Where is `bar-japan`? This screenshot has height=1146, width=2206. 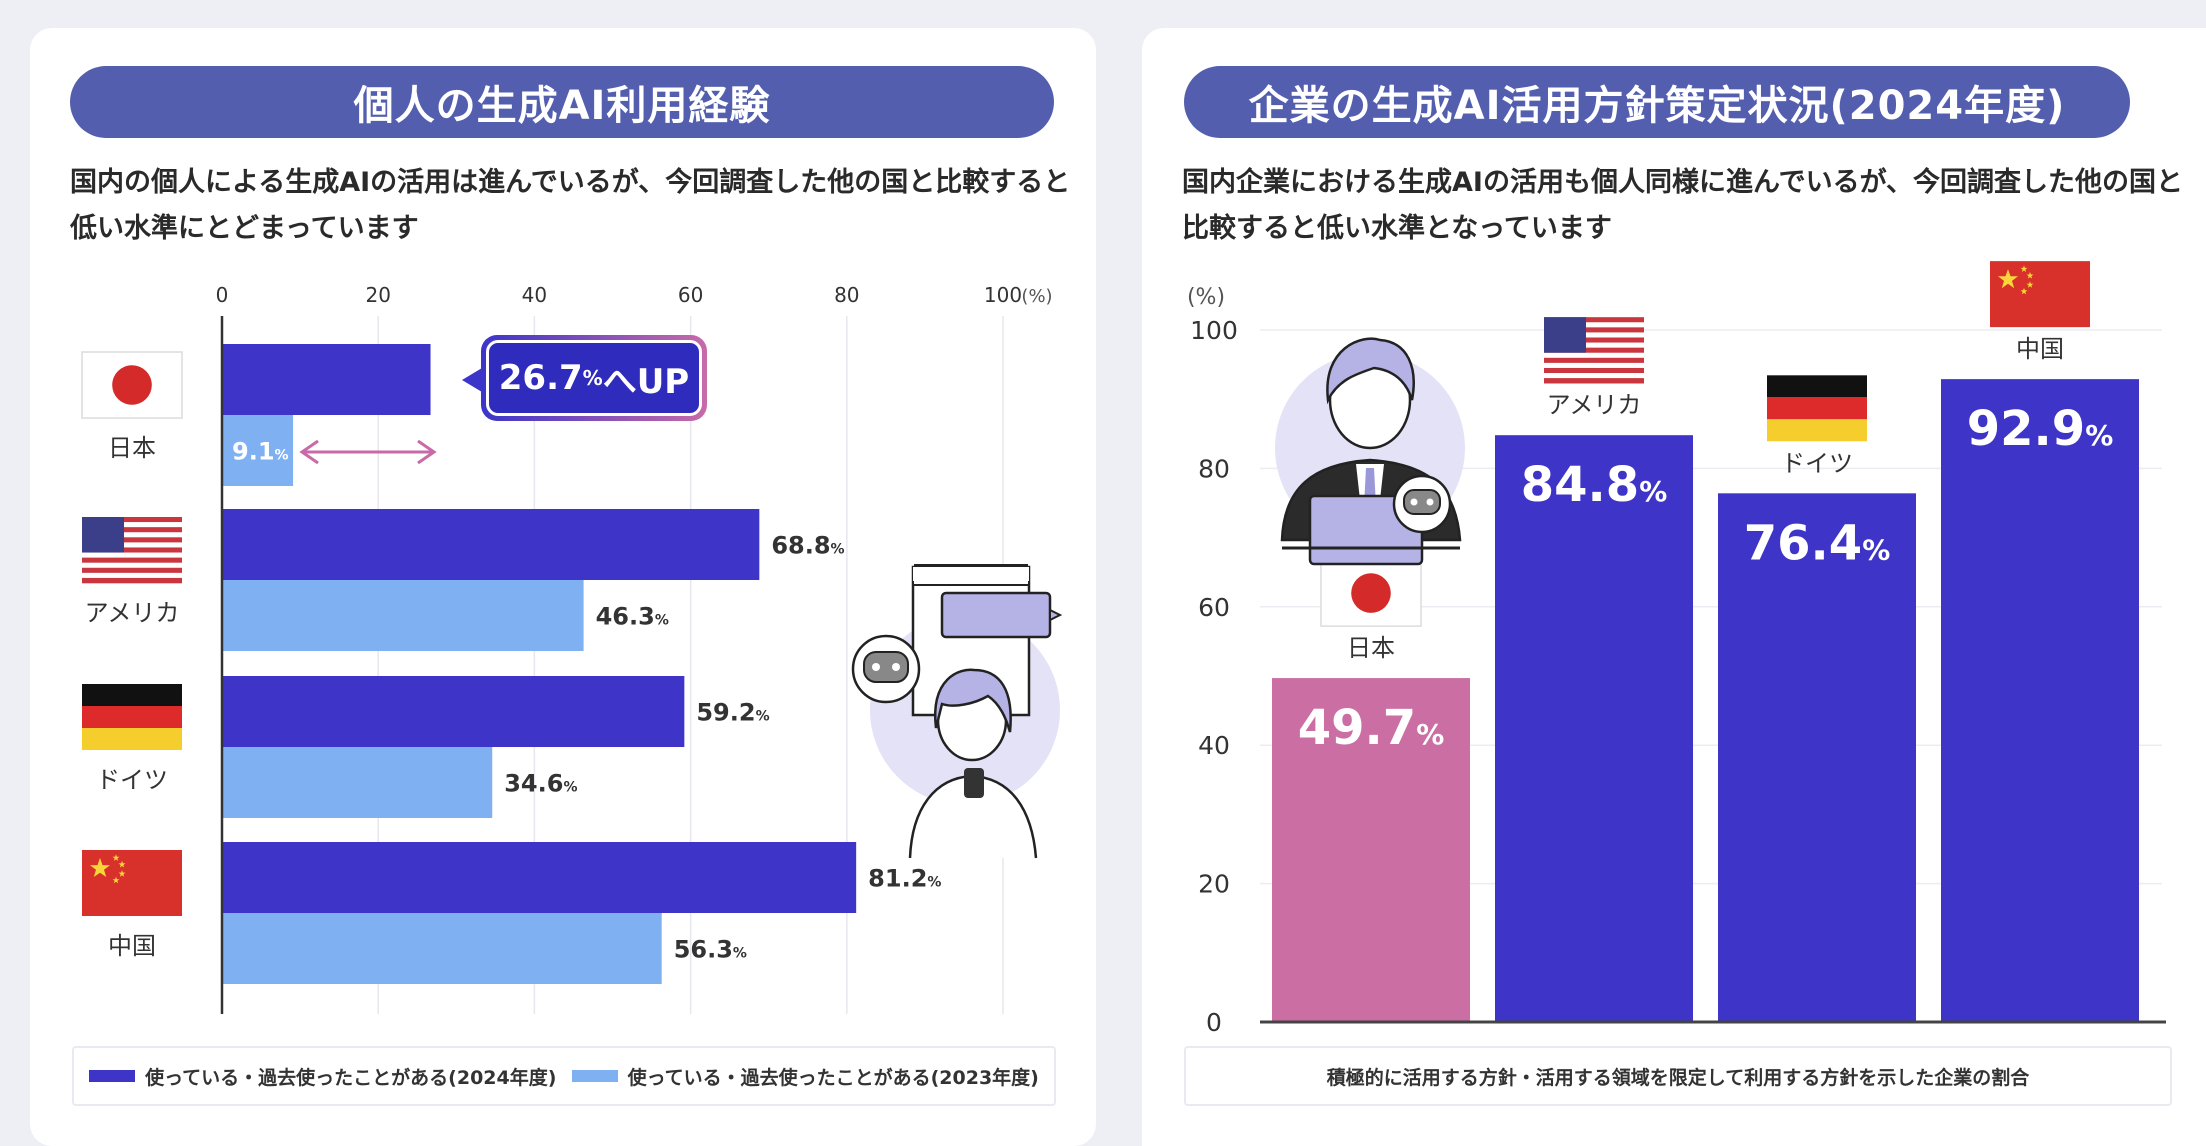
bar-japan is located at coordinates (1371, 850).